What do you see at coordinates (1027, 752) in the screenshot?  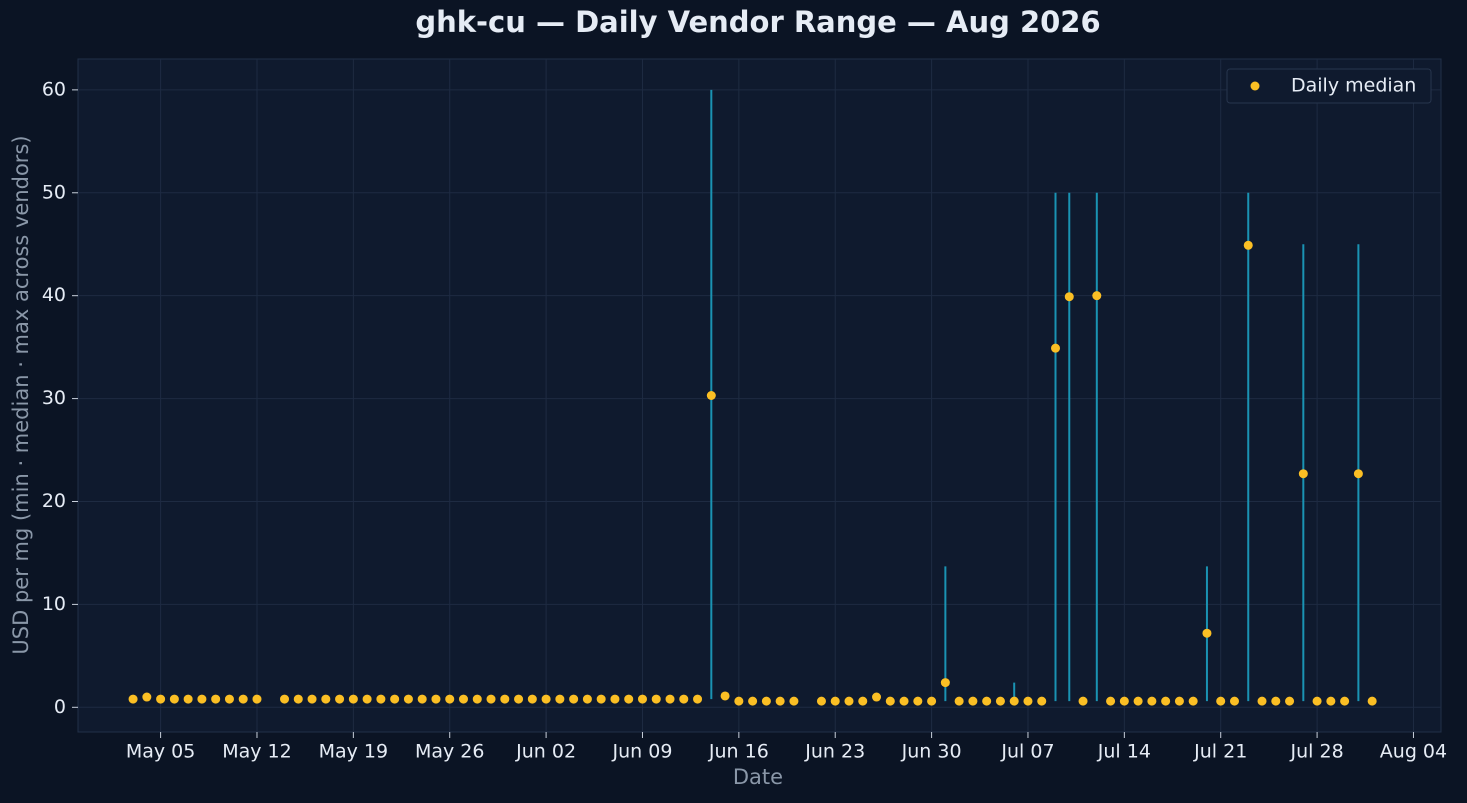 I see `x-tick-label: Jul 07` at bounding box center [1027, 752].